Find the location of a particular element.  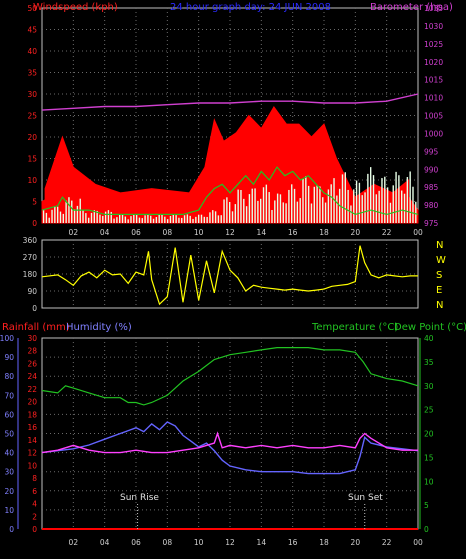

windspeed-series is located at coordinates (230, 175).